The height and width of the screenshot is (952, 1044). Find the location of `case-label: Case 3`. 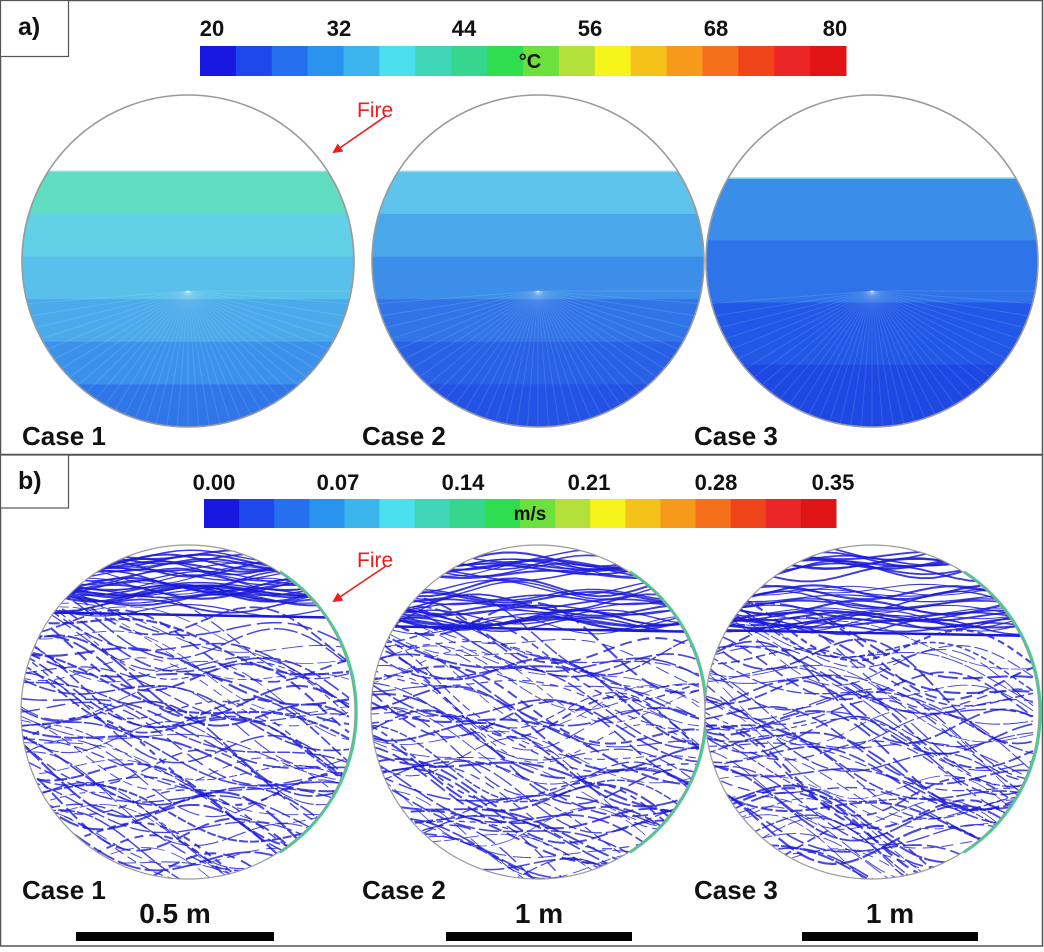

case-label: Case 3 is located at coordinates (736, 890).